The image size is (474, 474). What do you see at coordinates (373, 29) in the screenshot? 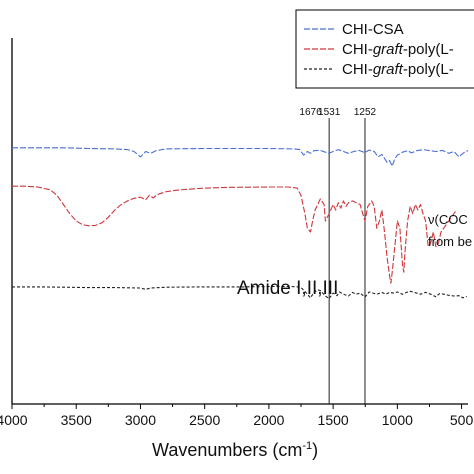
I see `legend-label-1: CHI-CSA` at bounding box center [373, 29].